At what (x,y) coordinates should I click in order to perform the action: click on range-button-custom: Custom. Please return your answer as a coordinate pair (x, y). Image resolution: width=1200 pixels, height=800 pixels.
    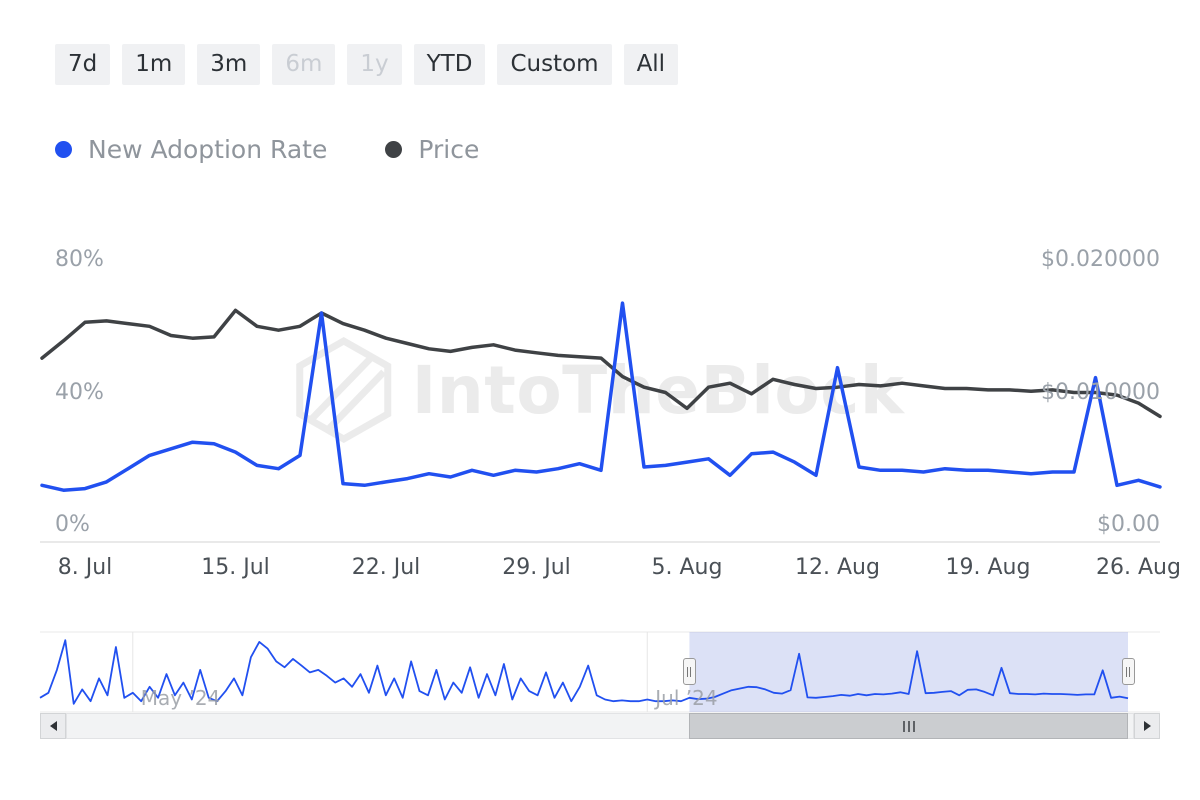
    Looking at the image, I should click on (554, 64).